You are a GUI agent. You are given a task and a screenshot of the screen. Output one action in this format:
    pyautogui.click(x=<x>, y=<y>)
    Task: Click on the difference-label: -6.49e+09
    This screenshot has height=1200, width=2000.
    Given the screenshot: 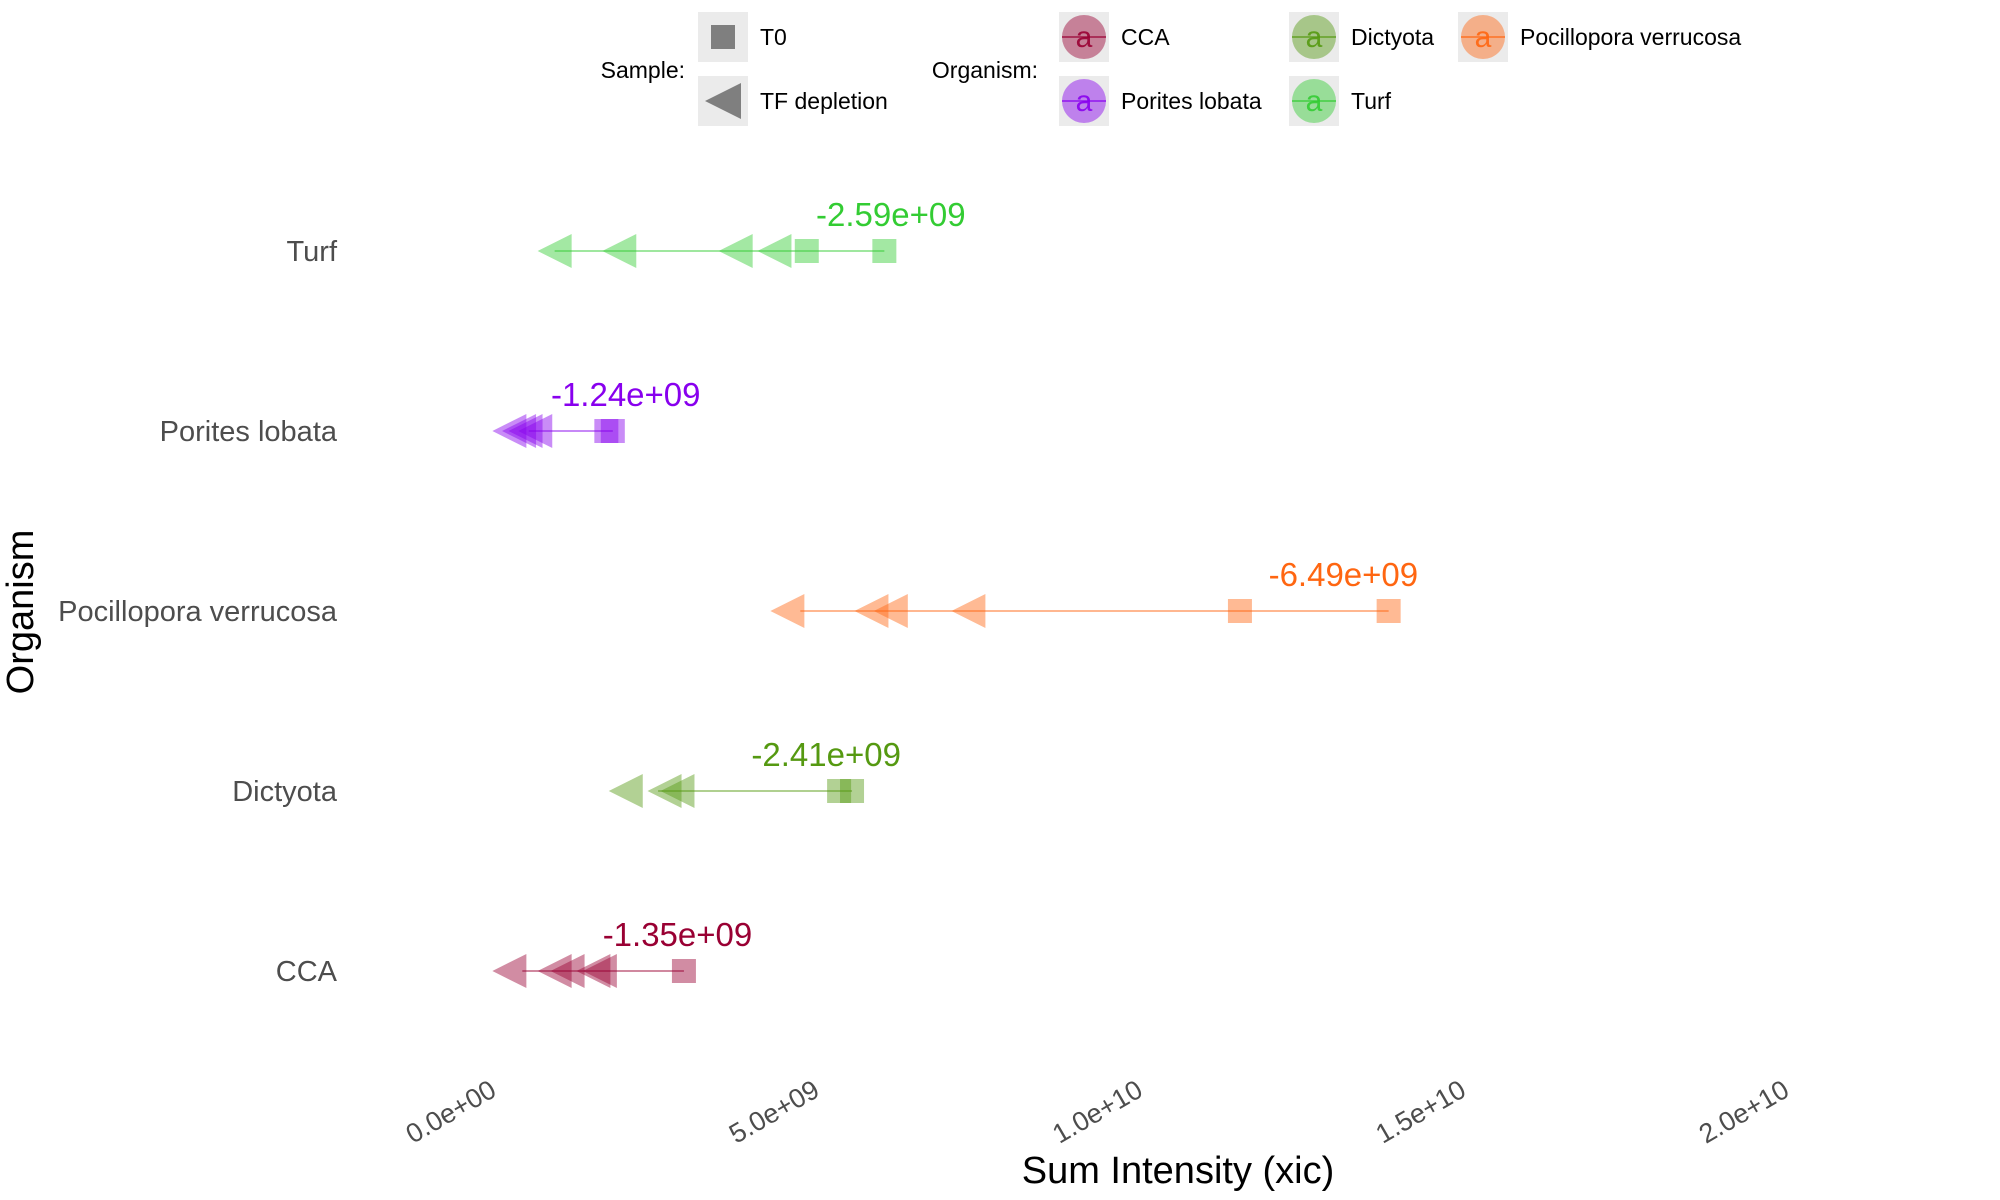 What is the action you would take?
    pyautogui.click(x=1344, y=574)
    